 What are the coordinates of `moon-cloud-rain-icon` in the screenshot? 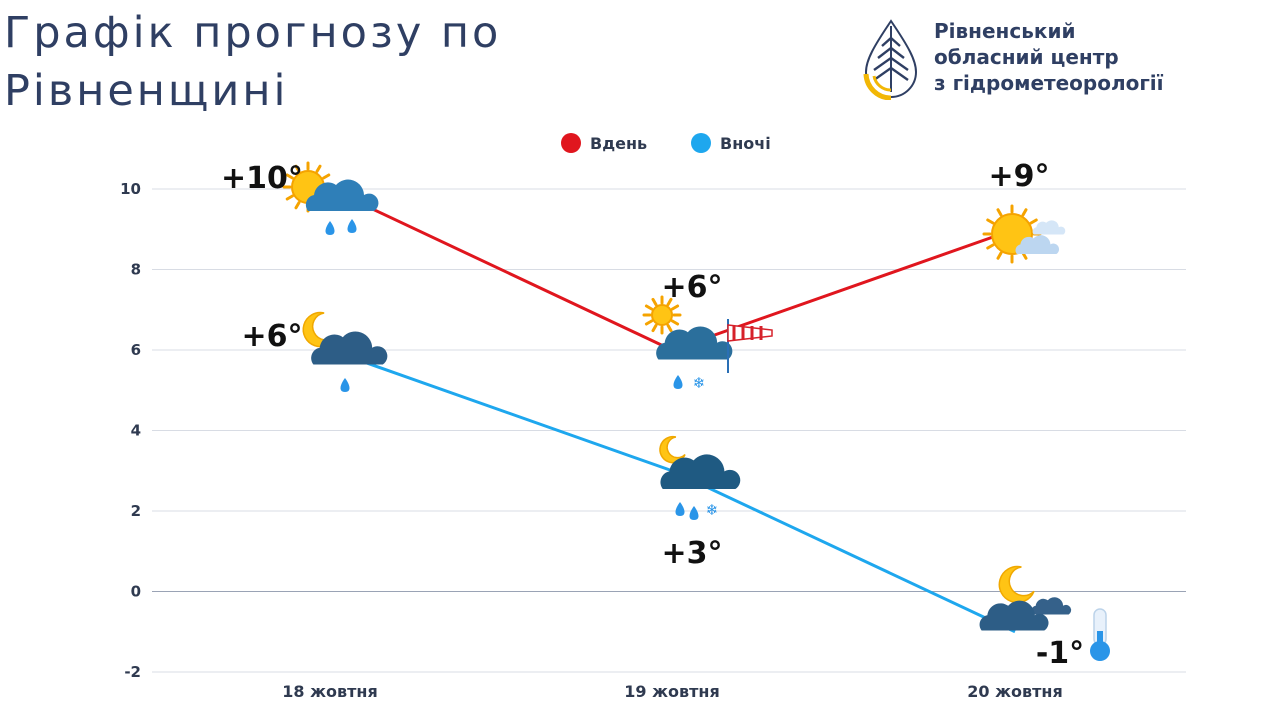 It's located at (345, 351).